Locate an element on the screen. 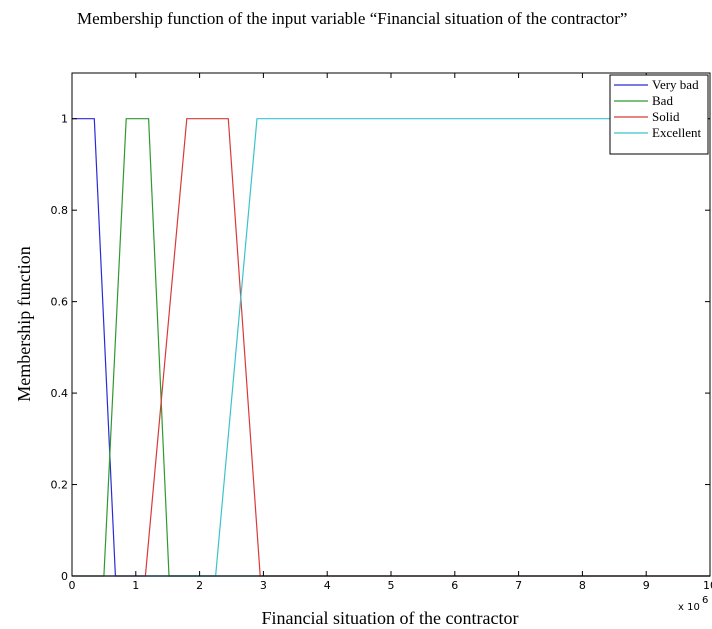  x-tick-label: 7 is located at coordinates (518, 585).